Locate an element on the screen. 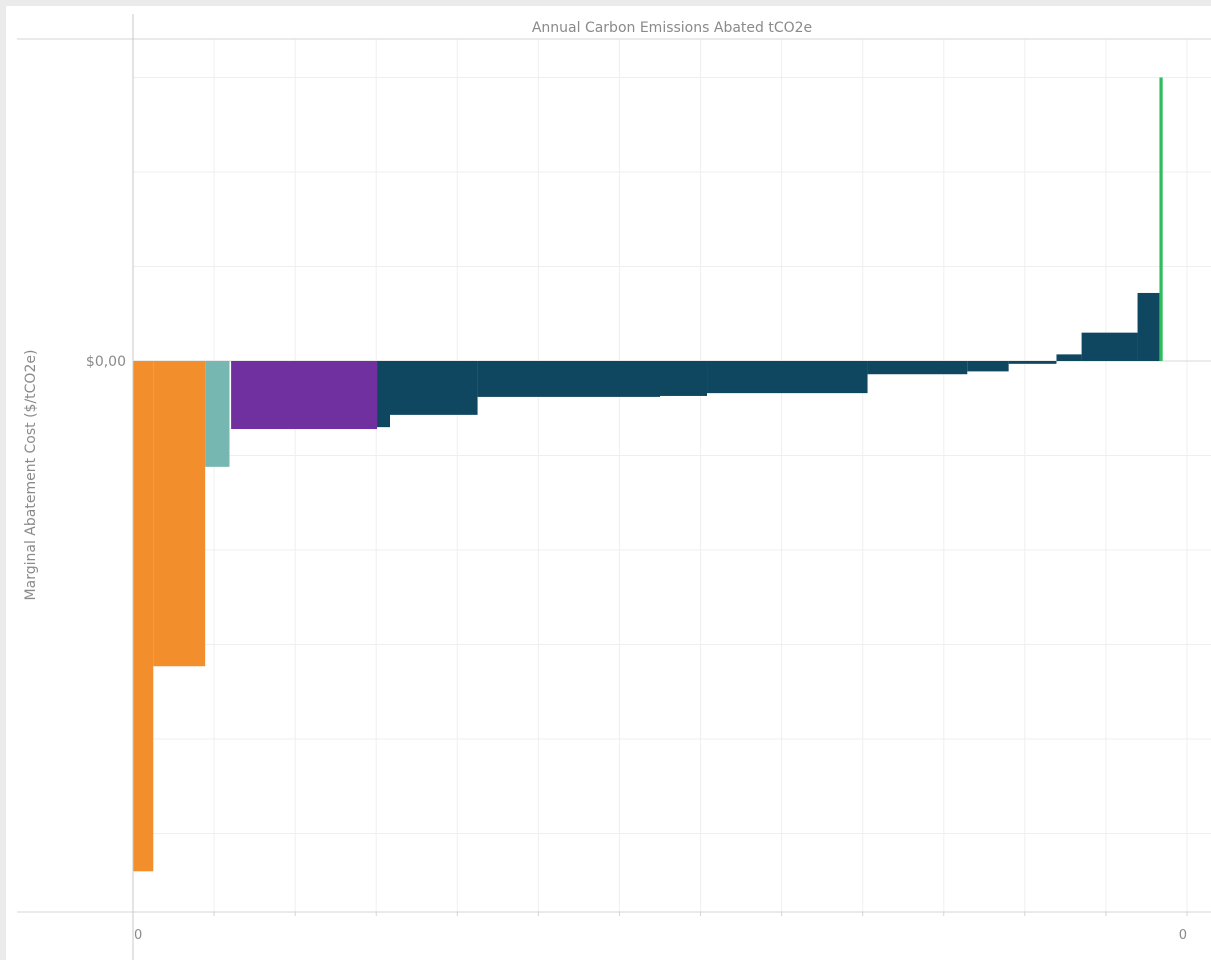 Image resolution: width=1211 pixels, height=960 pixels. y-tick-label: $0,00 is located at coordinates (106, 362).